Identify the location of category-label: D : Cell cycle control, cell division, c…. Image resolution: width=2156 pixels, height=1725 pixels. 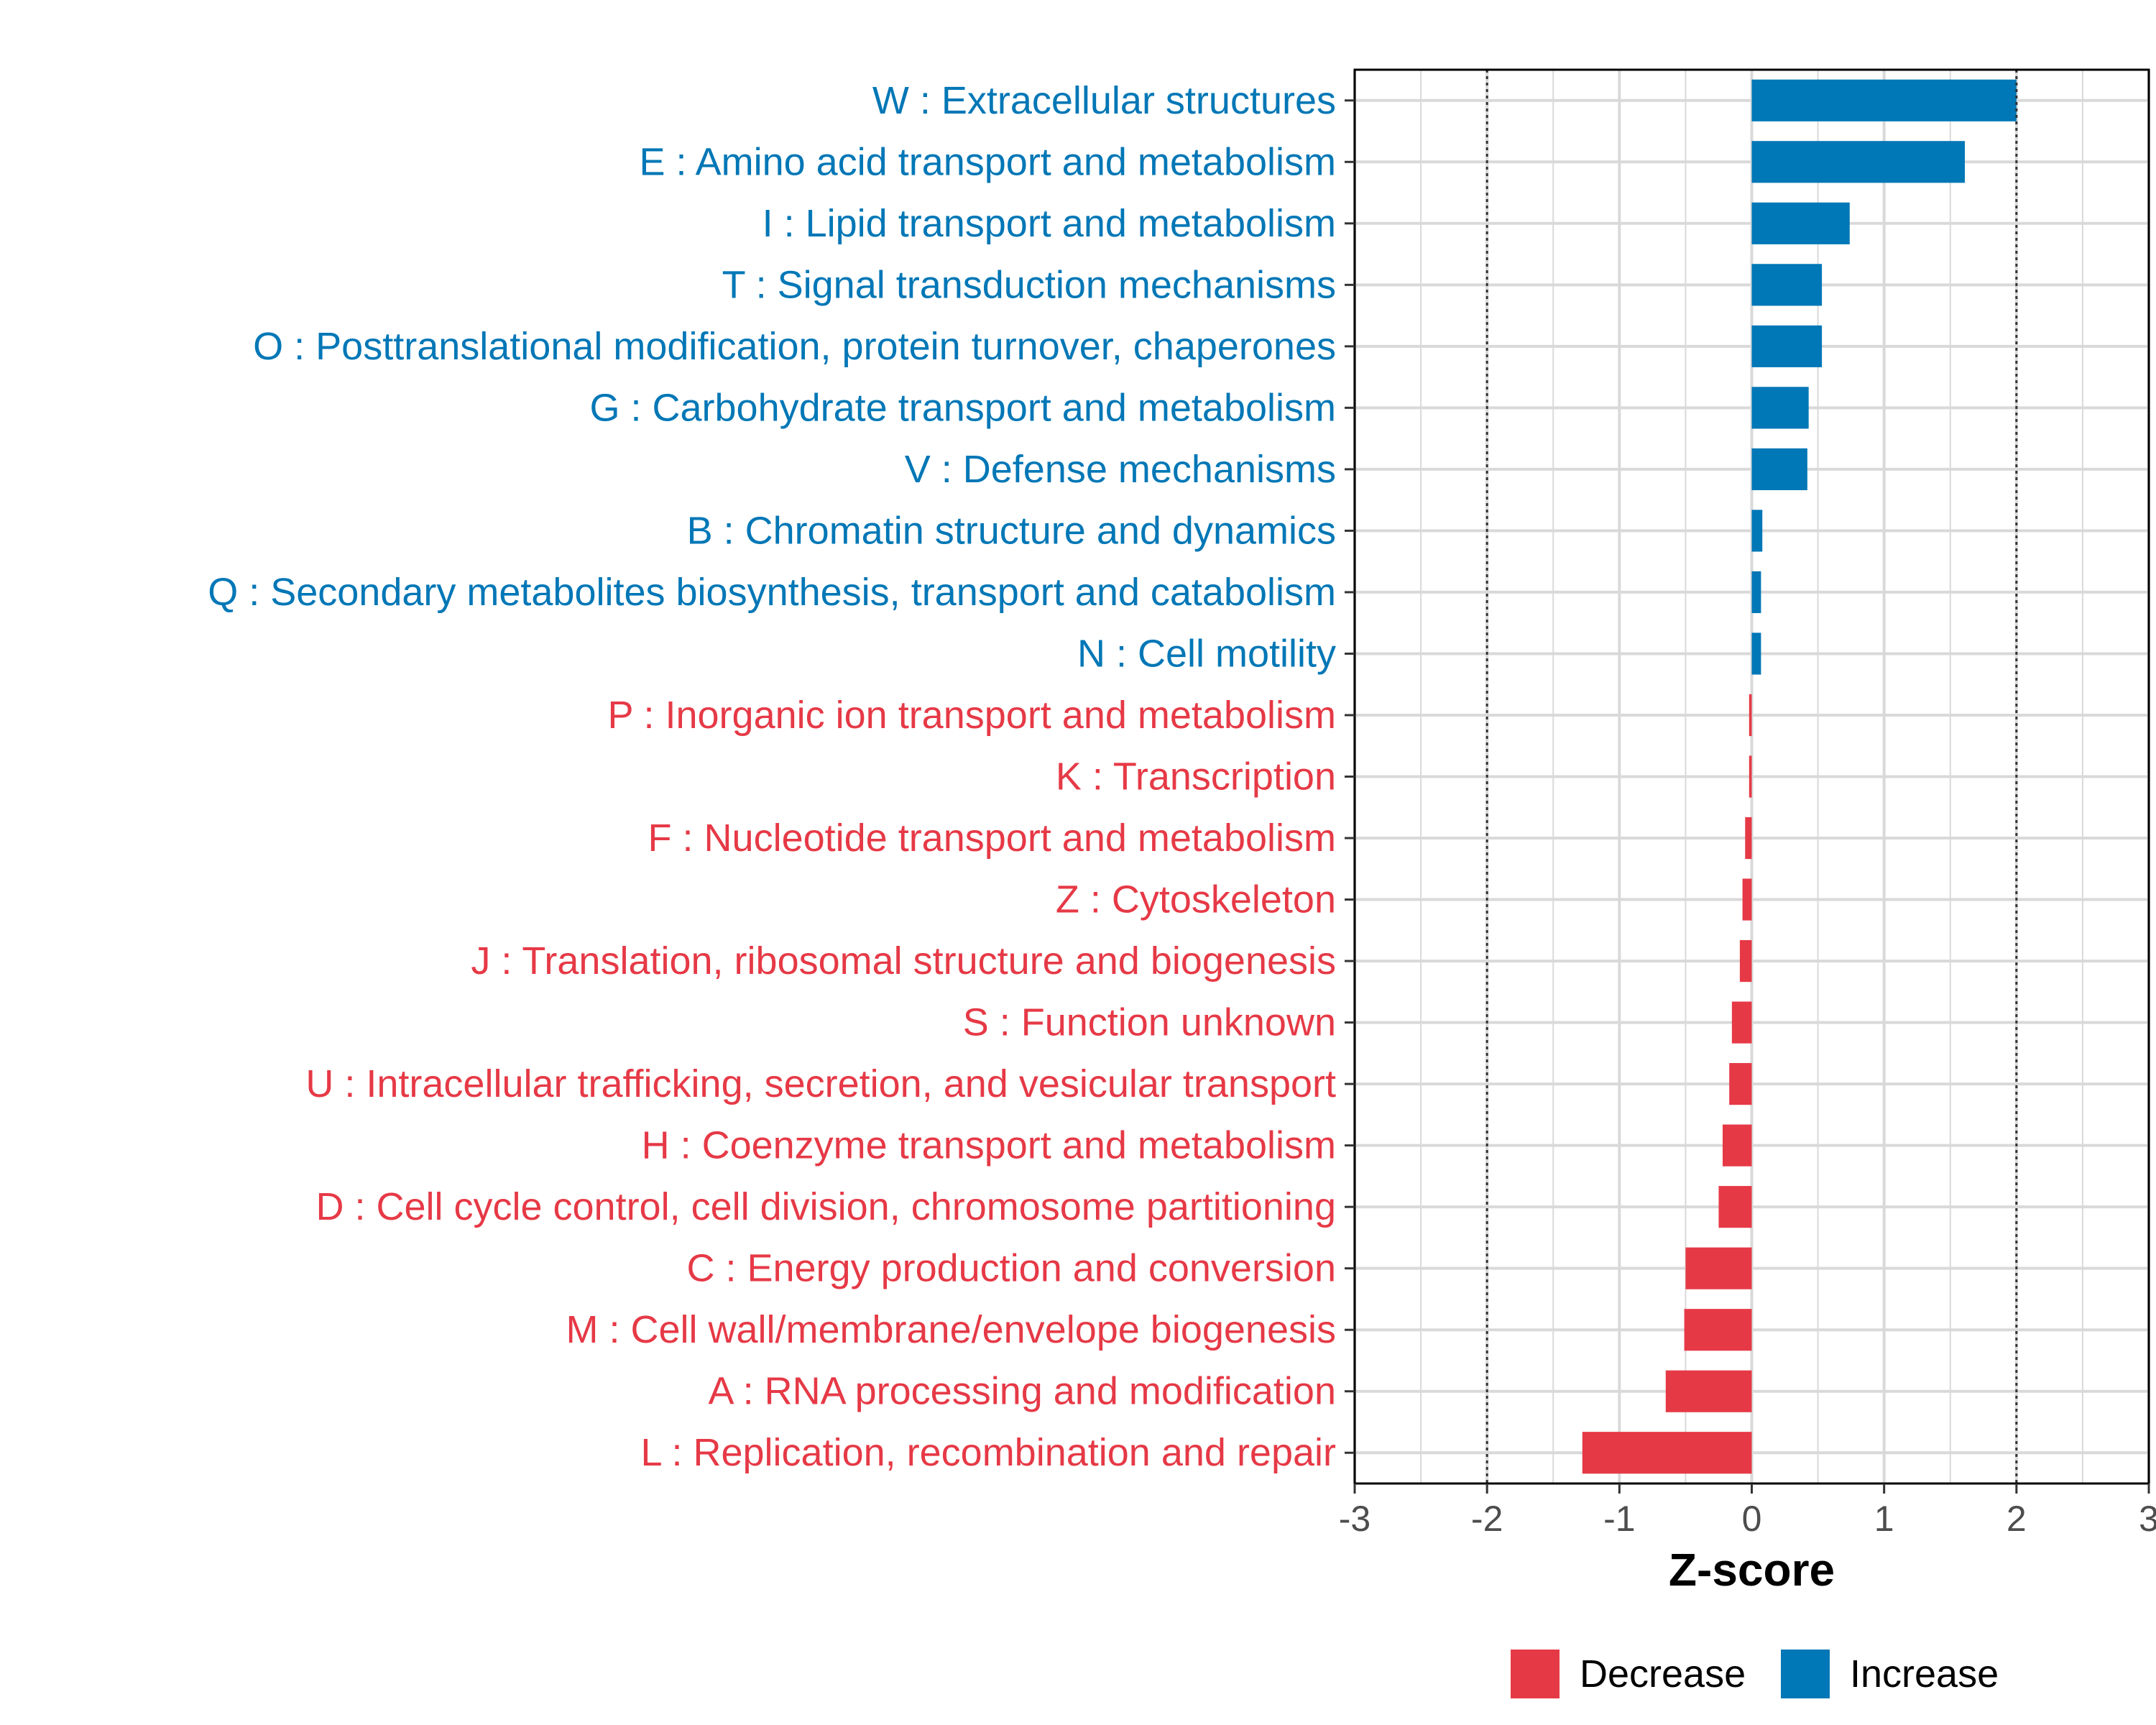
(825, 1206).